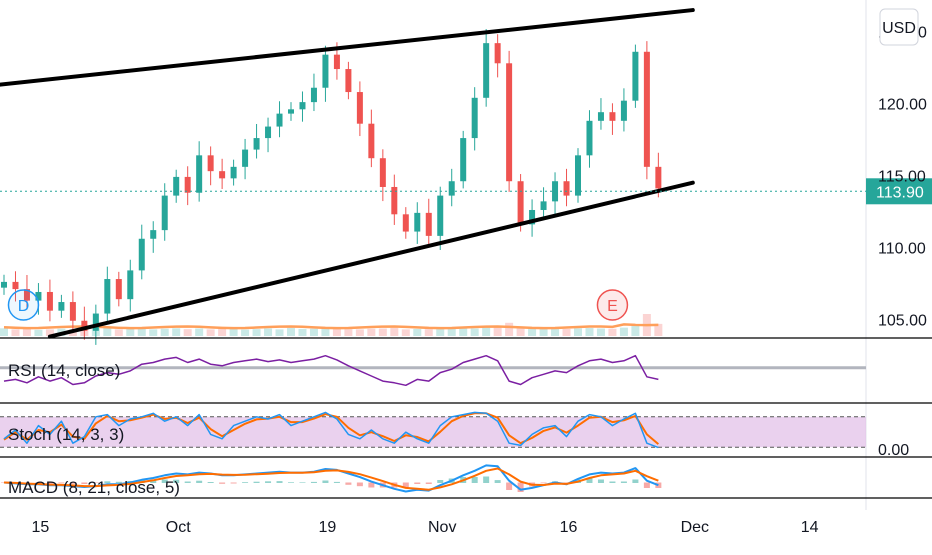 The width and height of the screenshot is (932, 555). I want to click on volume-layer, so click(331, 325).